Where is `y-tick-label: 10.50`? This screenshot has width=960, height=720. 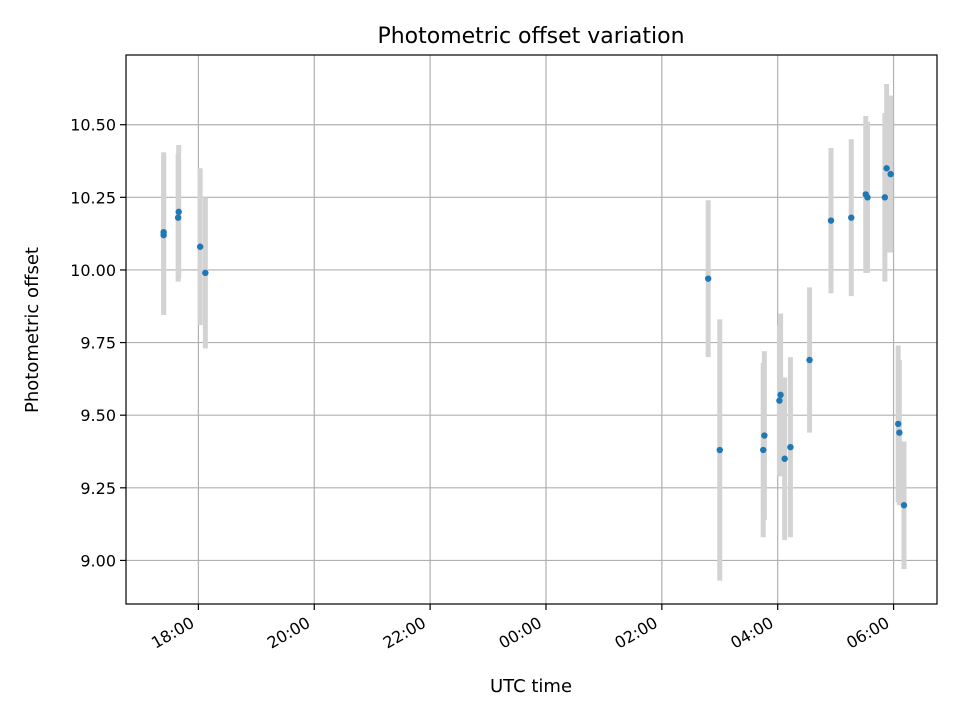
y-tick-label: 10.50 is located at coordinates (93, 125).